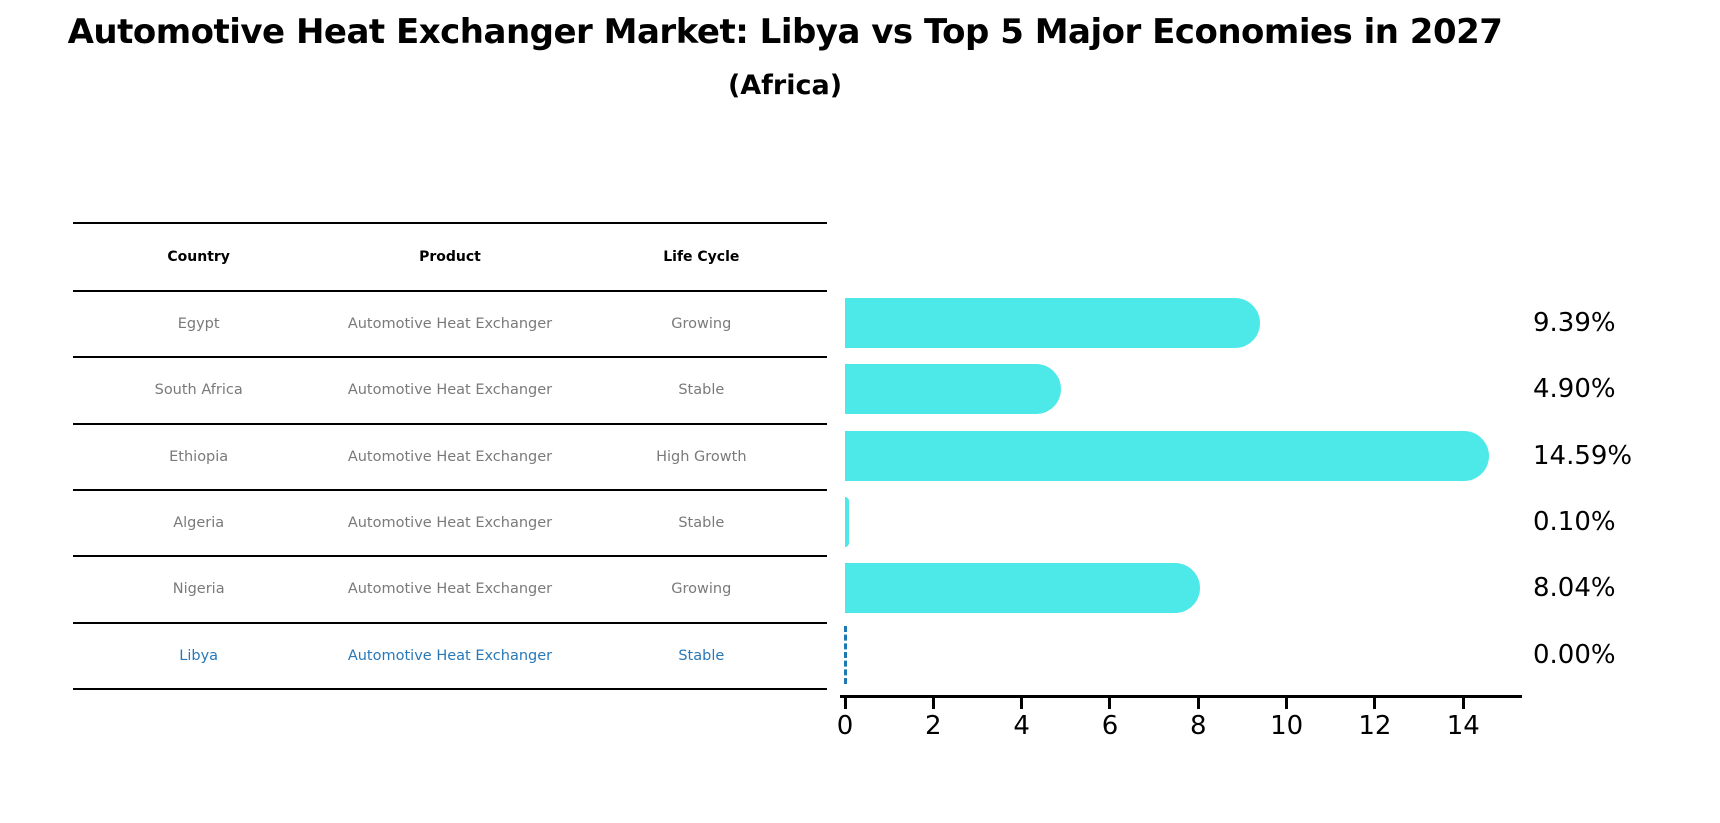  I want to click on x-tick-label: 2, so click(933, 726).